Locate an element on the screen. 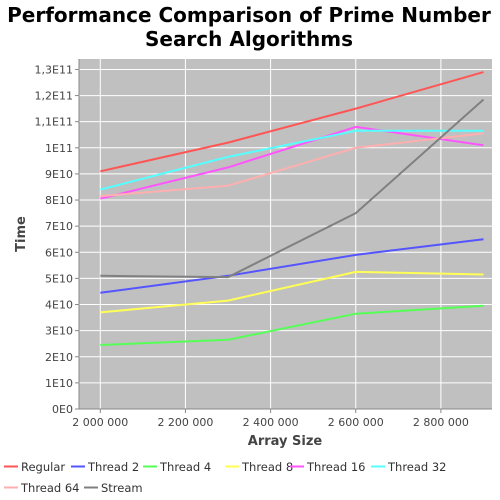 The image size is (500, 500). legend-item-stream: Stream is located at coordinates (113, 488).